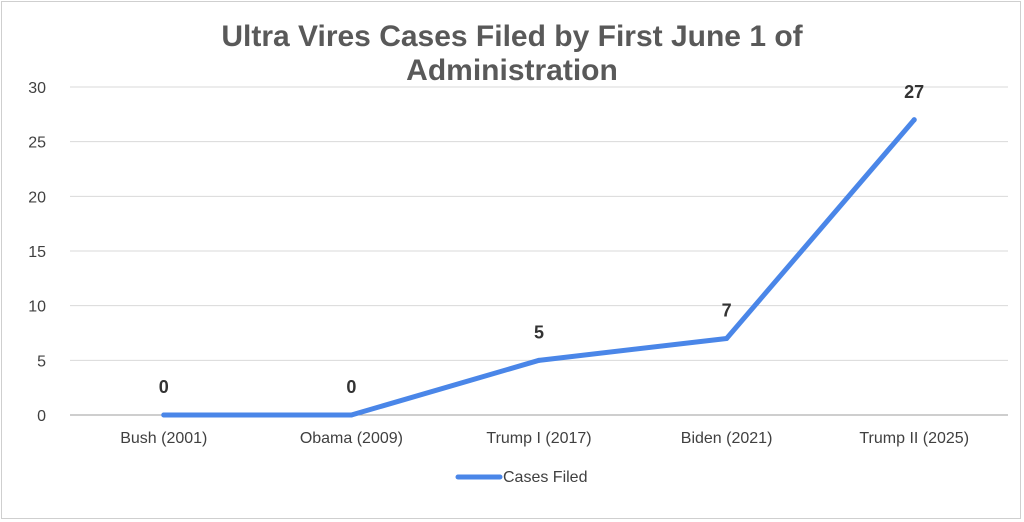 The image size is (1024, 522). What do you see at coordinates (727, 310) in the screenshot?
I see `data-label: 7` at bounding box center [727, 310].